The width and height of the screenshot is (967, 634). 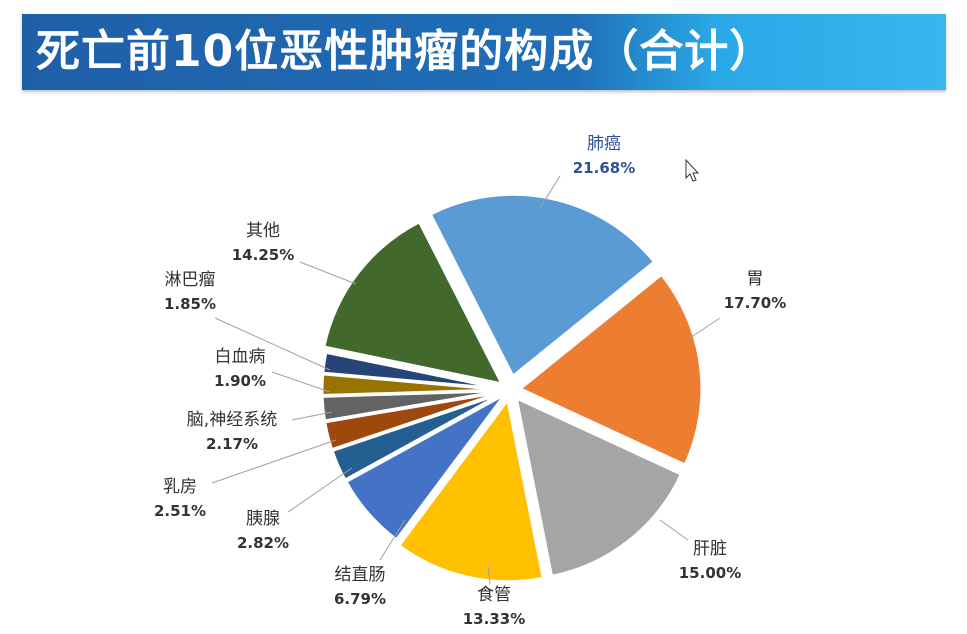 I want to click on slice-name-label: 乳房, so click(x=180, y=487).